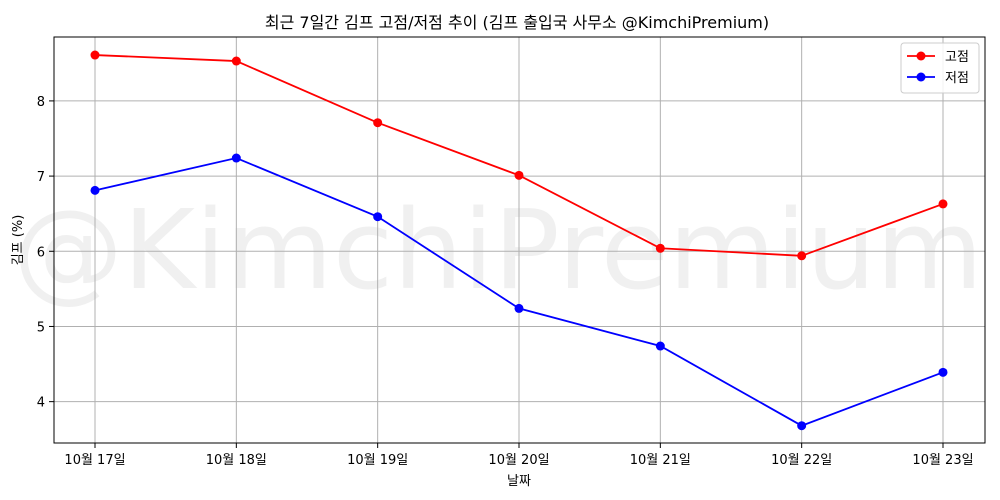 The width and height of the screenshot is (1000, 500). Describe the element at coordinates (957, 57) in the screenshot. I see `legend-label: 고점` at that location.